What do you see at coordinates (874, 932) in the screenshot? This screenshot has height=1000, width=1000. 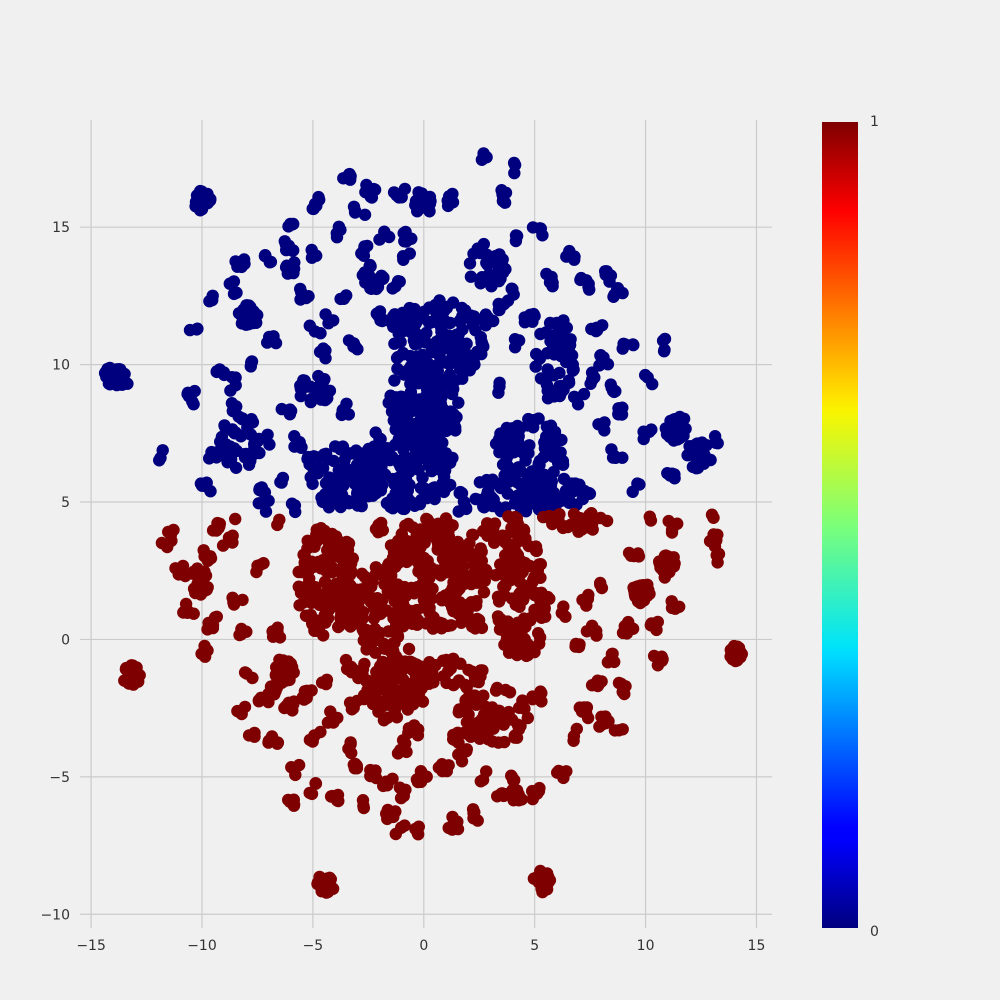 I see `colorbar-min-label: 0` at bounding box center [874, 932].